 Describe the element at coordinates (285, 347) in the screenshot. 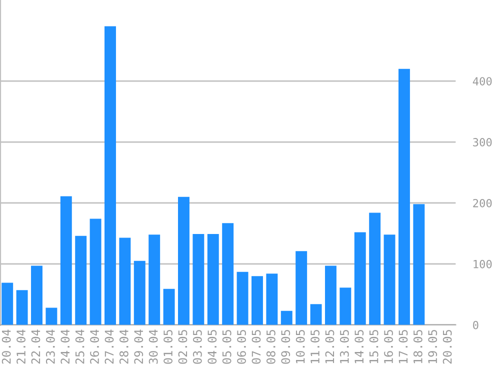

I see `x-tick-label: 09.05` at that location.